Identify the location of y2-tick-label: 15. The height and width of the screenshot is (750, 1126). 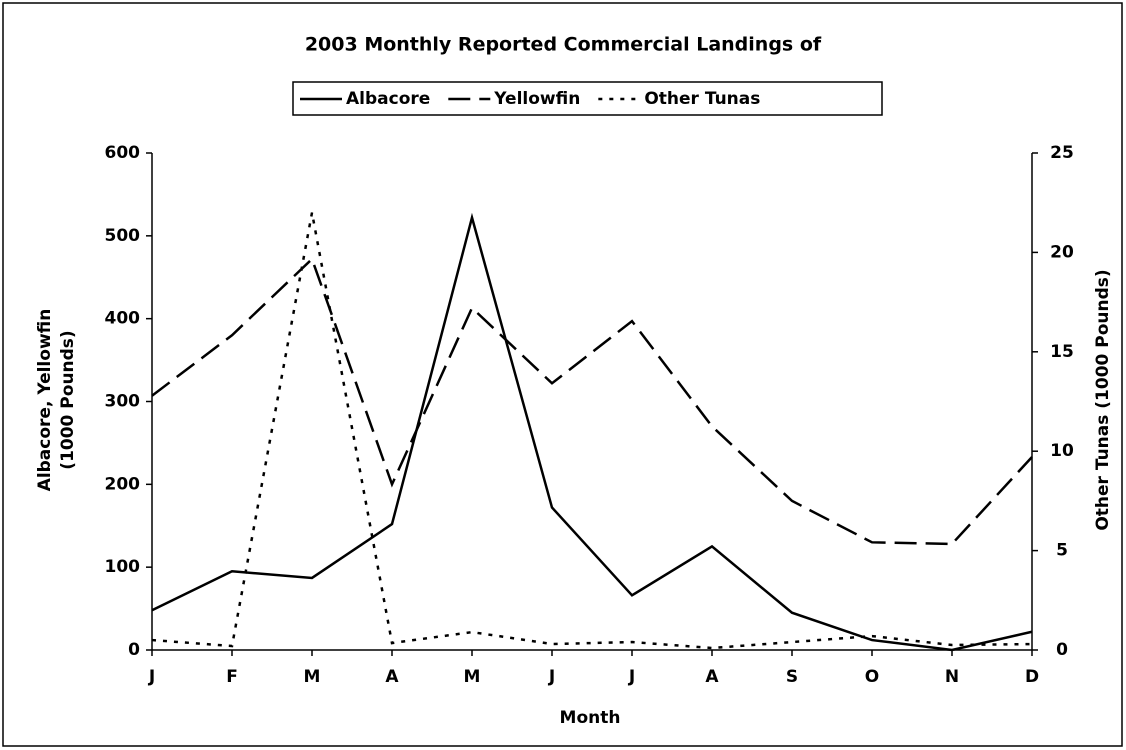
(1062, 352).